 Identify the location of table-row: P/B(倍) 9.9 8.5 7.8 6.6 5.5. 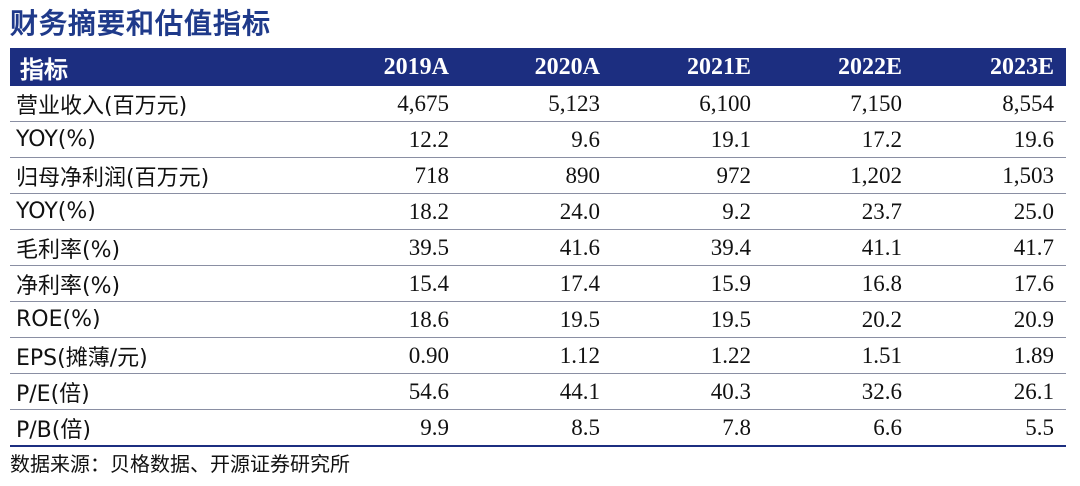
(538, 428).